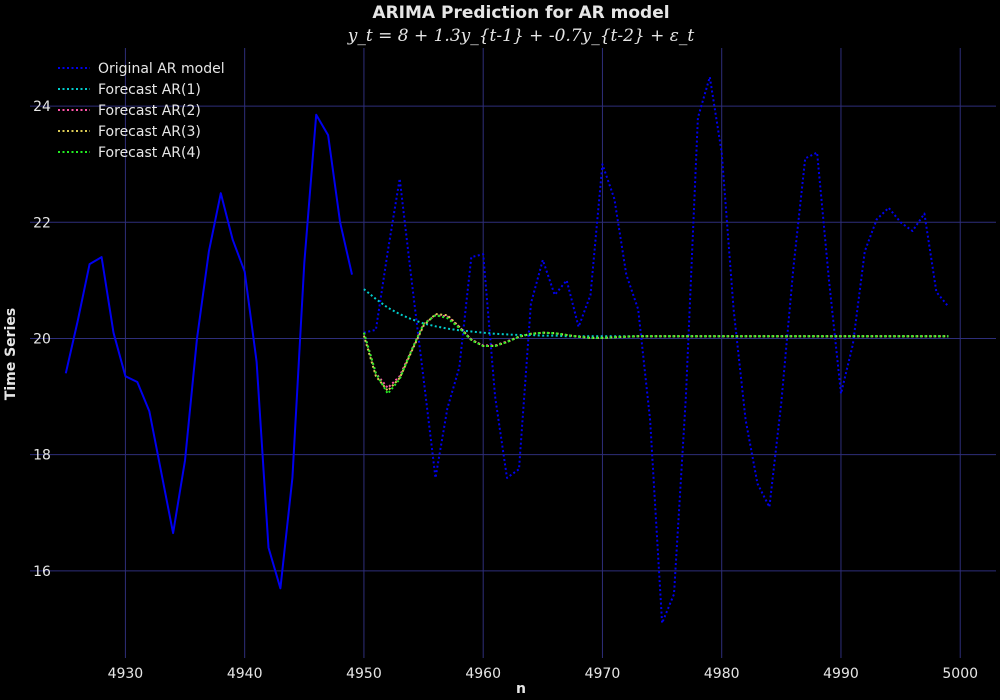  What do you see at coordinates (722, 674) in the screenshot?
I see `x-tick-label: 4980` at bounding box center [722, 674].